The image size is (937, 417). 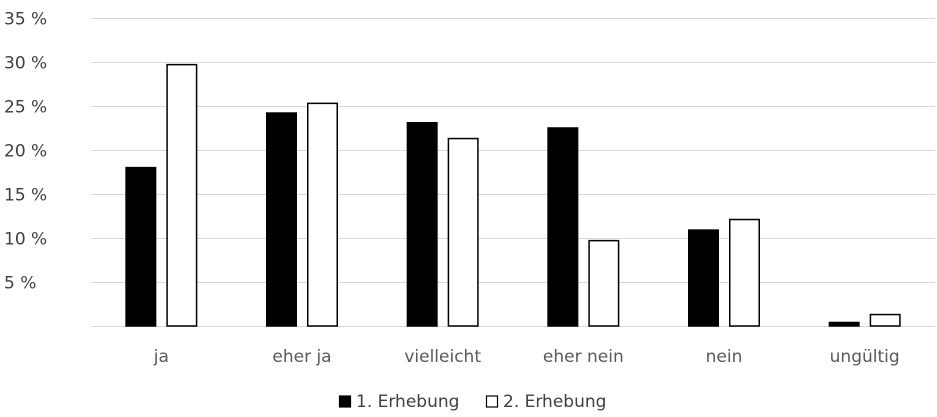 What do you see at coordinates (472, 402) in the screenshot?
I see `legend: 1. Erhebung 2. Erhebung` at bounding box center [472, 402].